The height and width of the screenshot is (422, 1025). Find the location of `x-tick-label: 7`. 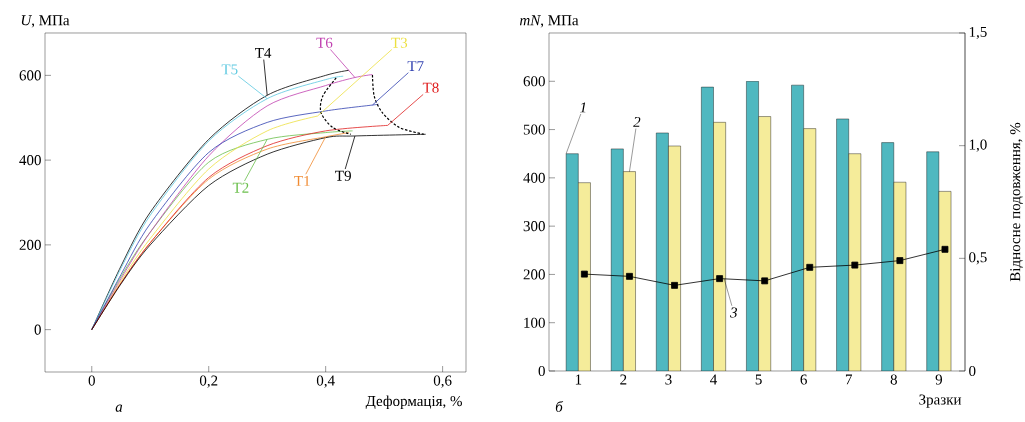

x-tick-label: 7 is located at coordinates (849, 379).